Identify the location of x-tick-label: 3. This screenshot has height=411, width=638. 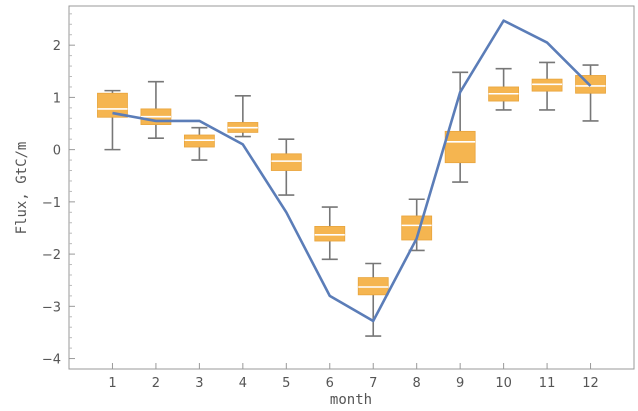
(199, 383).